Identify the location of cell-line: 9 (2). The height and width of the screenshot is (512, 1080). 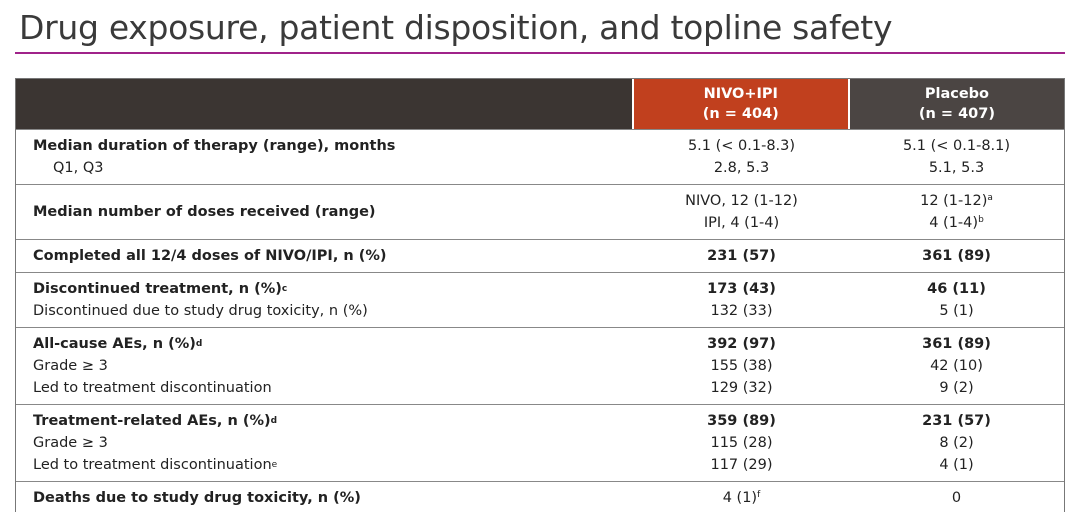
(956, 388).